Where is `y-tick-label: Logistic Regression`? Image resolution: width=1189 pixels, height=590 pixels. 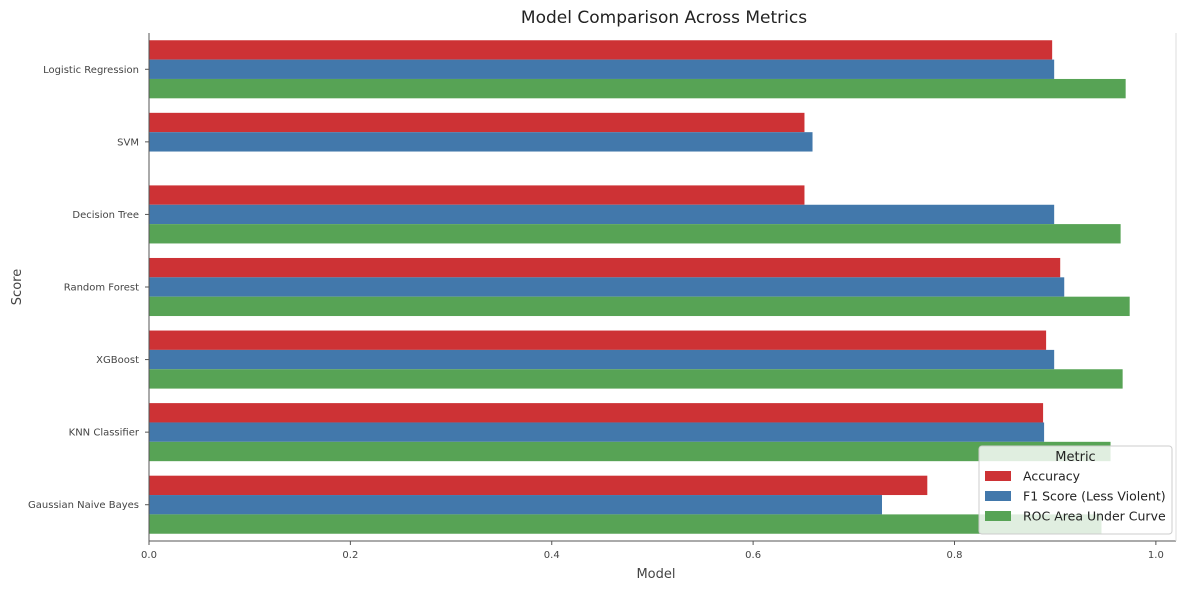 y-tick-label: Logistic Regression is located at coordinates (91, 70).